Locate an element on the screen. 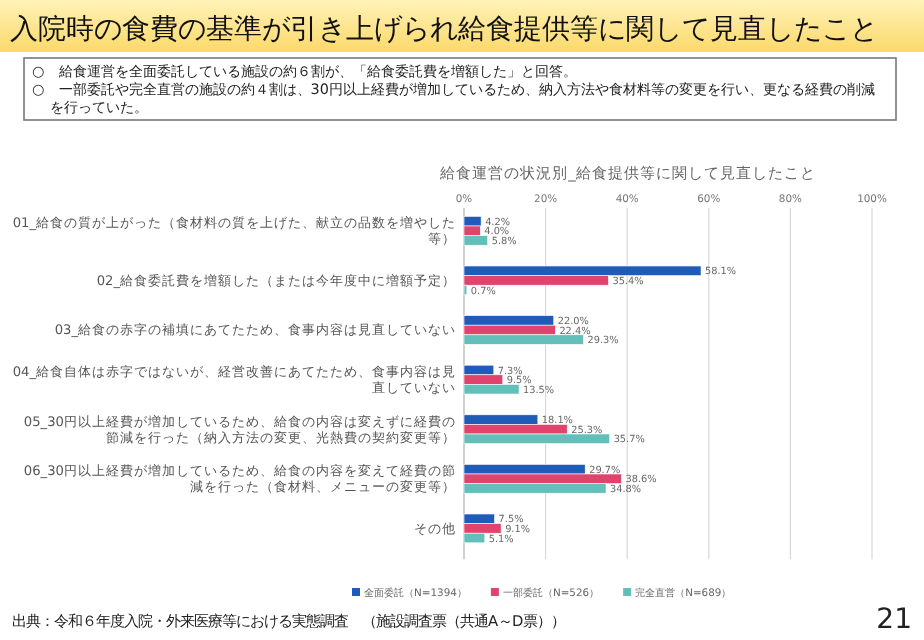 Image resolution: width=924 pixels, height=640 pixels. chart-title: 入院時の食費の基準が引き上げられ給食提供等に関して見直したこと is located at coordinates (444, 30).